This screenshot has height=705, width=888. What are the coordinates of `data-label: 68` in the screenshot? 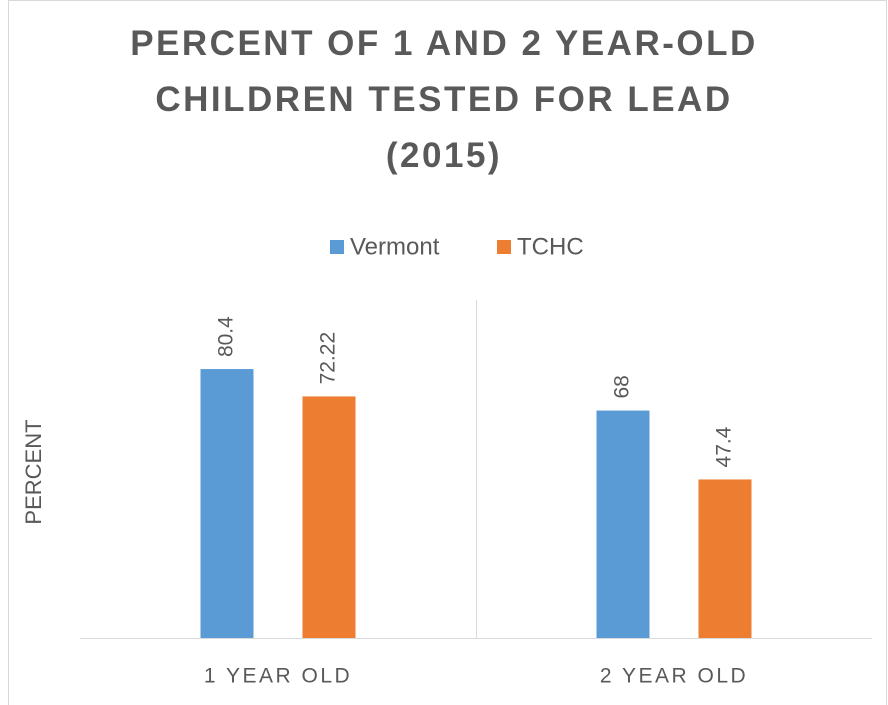 It's located at (622, 386).